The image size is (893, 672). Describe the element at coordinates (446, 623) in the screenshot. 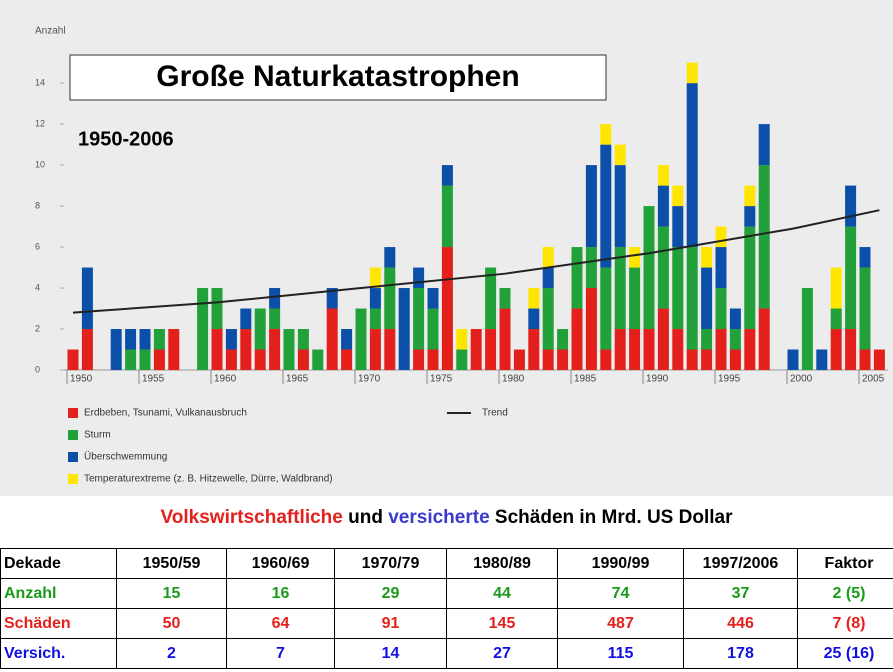

I see `table-row: Schäden 50 64 91 145 487 446 7 (8)` at that location.